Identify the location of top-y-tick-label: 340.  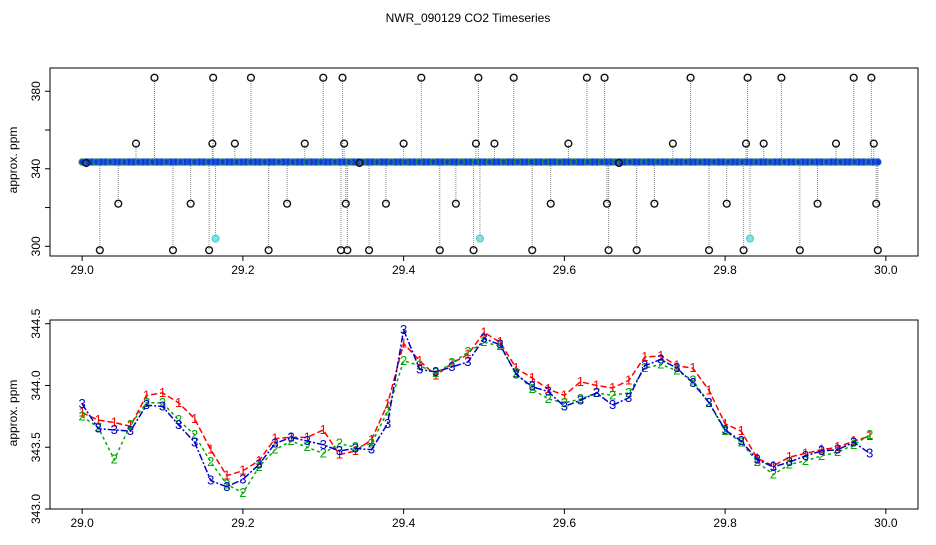
(36, 168).